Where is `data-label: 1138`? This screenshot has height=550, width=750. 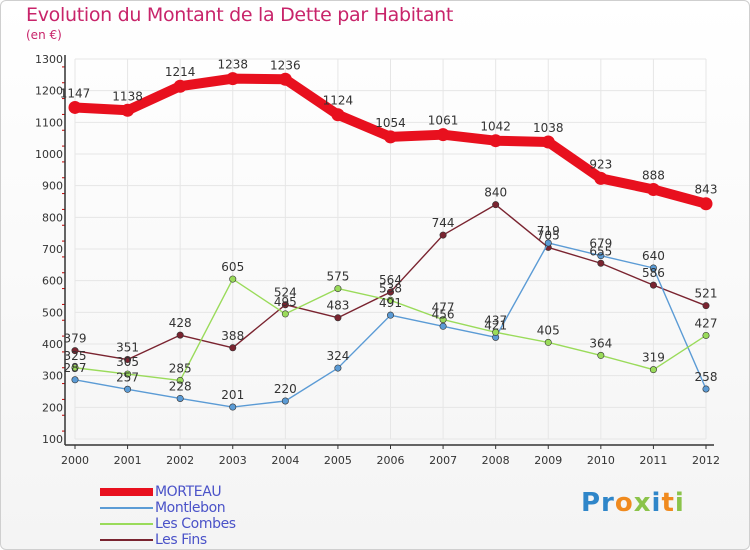
data-label: 1138 is located at coordinates (127, 96).